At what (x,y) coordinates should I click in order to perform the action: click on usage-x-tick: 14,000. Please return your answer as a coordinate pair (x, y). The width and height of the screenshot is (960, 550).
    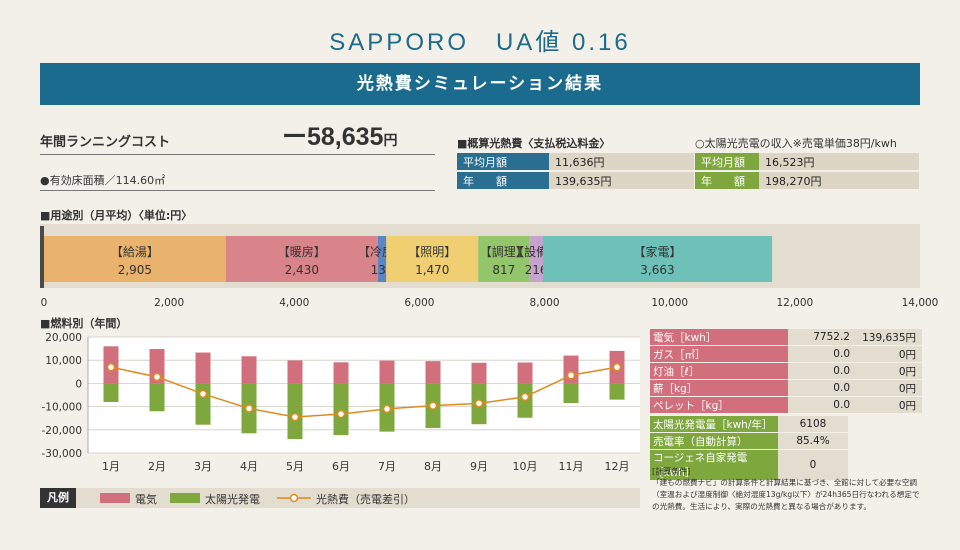
    Looking at the image, I should click on (920, 303).